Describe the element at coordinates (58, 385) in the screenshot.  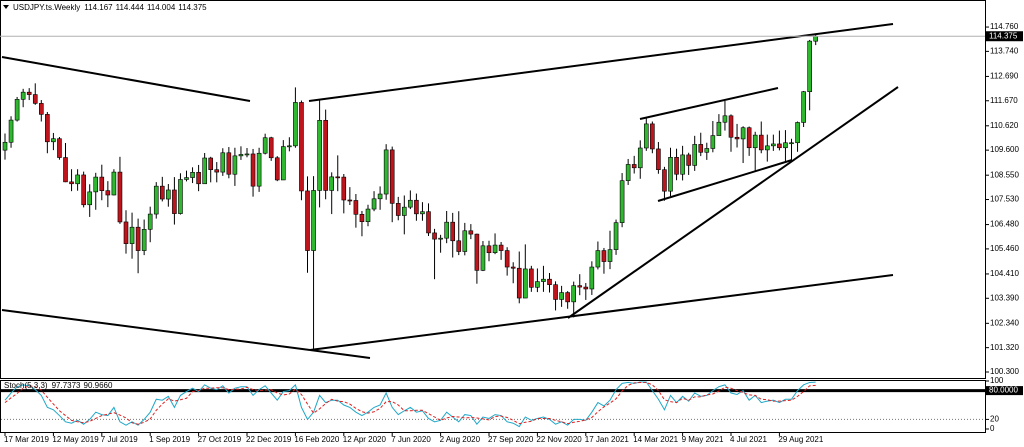
I see `stoch-legend: Stoch(5,3,3) 97.7373 90.9660` at that location.